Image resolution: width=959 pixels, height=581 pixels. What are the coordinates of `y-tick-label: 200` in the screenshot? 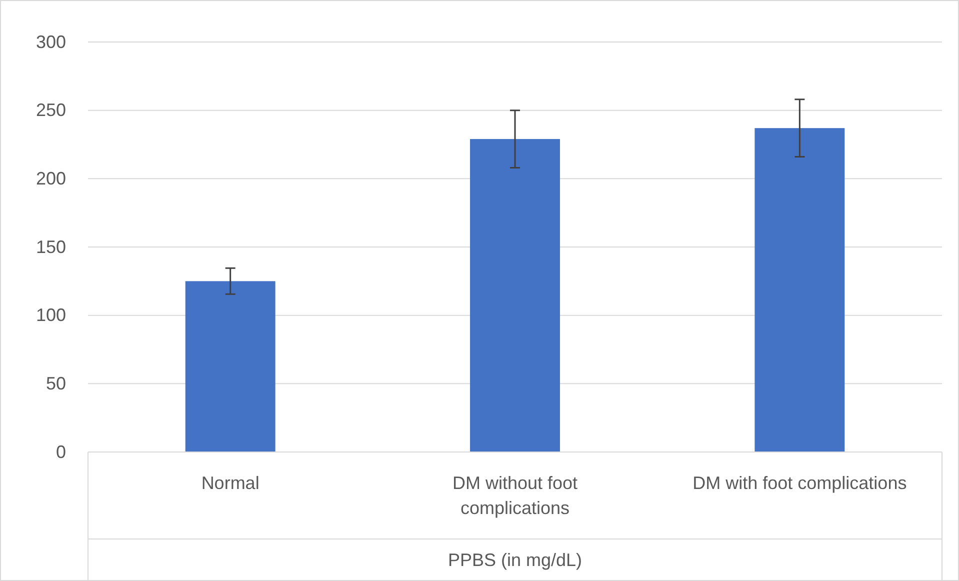 It's located at (51, 178).